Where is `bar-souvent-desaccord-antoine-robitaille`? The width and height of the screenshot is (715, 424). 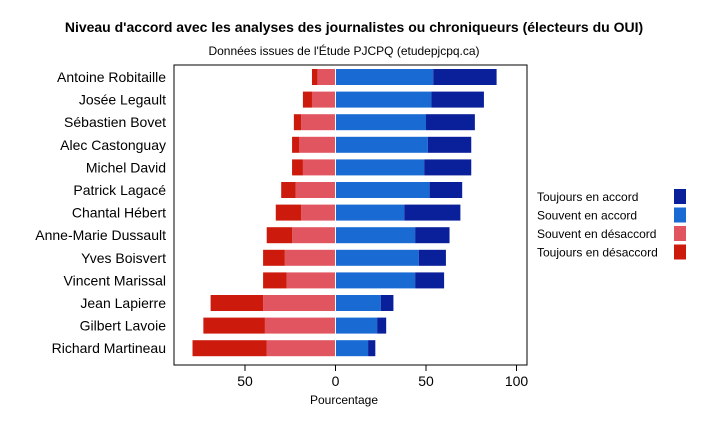 bar-souvent-desaccord-antoine-robitaille is located at coordinates (326, 77).